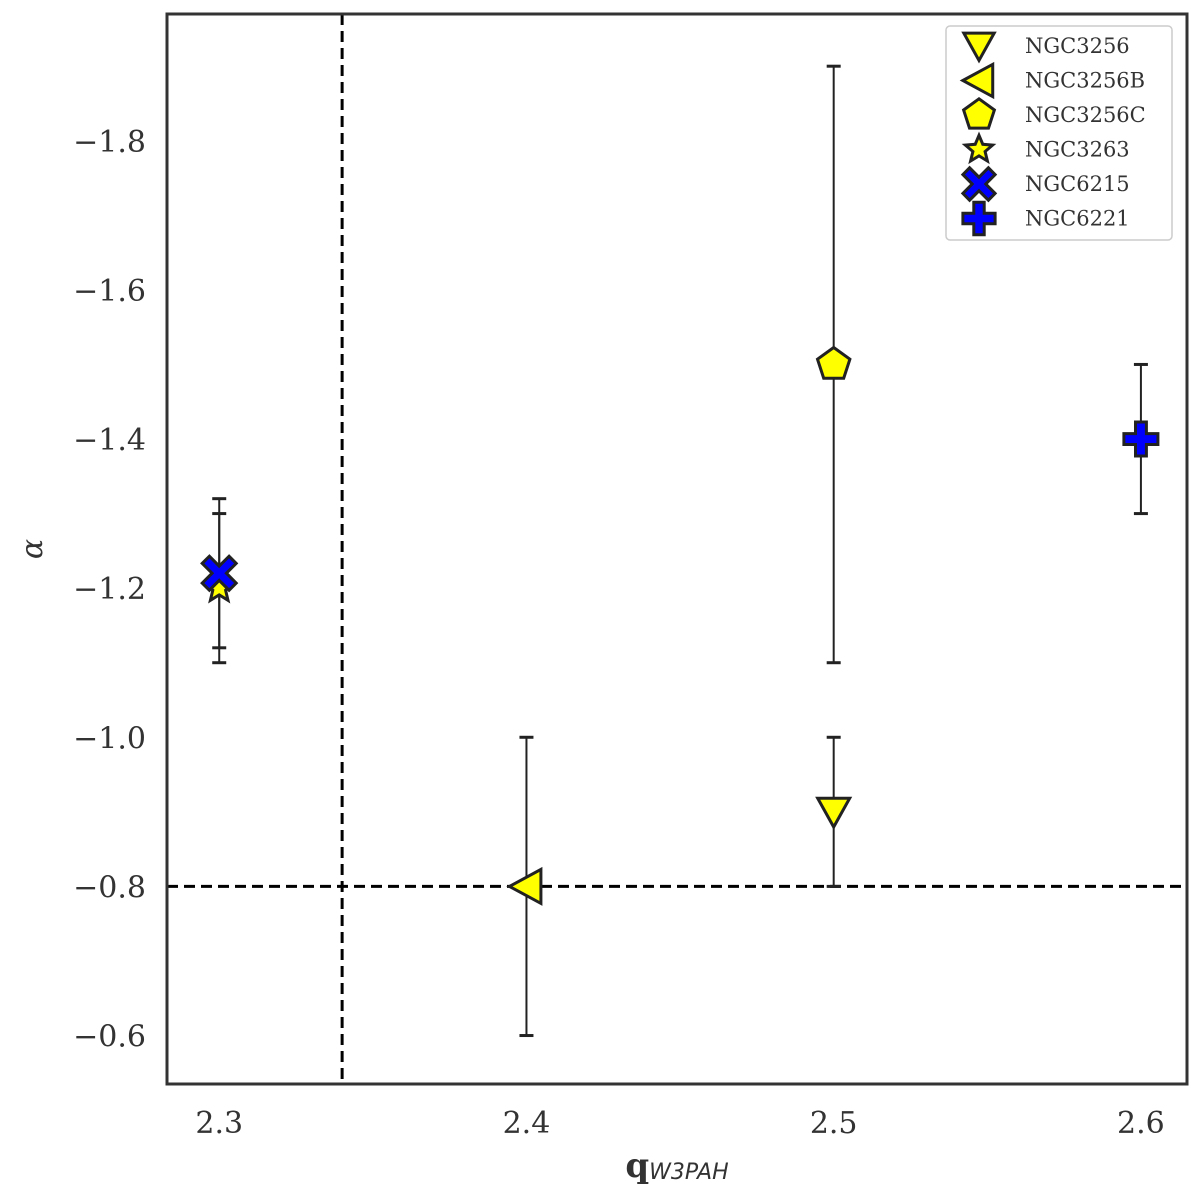 The height and width of the screenshot is (1200, 1200). I want to click on legend-marker-ngc3256, so click(979, 47).